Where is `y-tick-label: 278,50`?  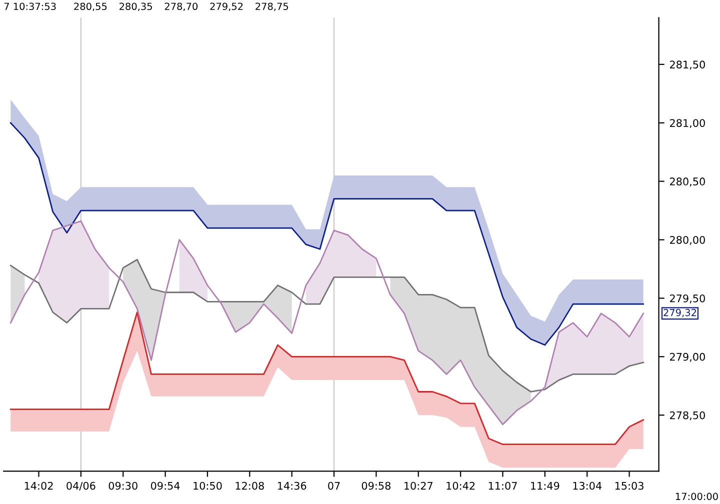
y-tick-label: 278,50 is located at coordinates (687, 415).